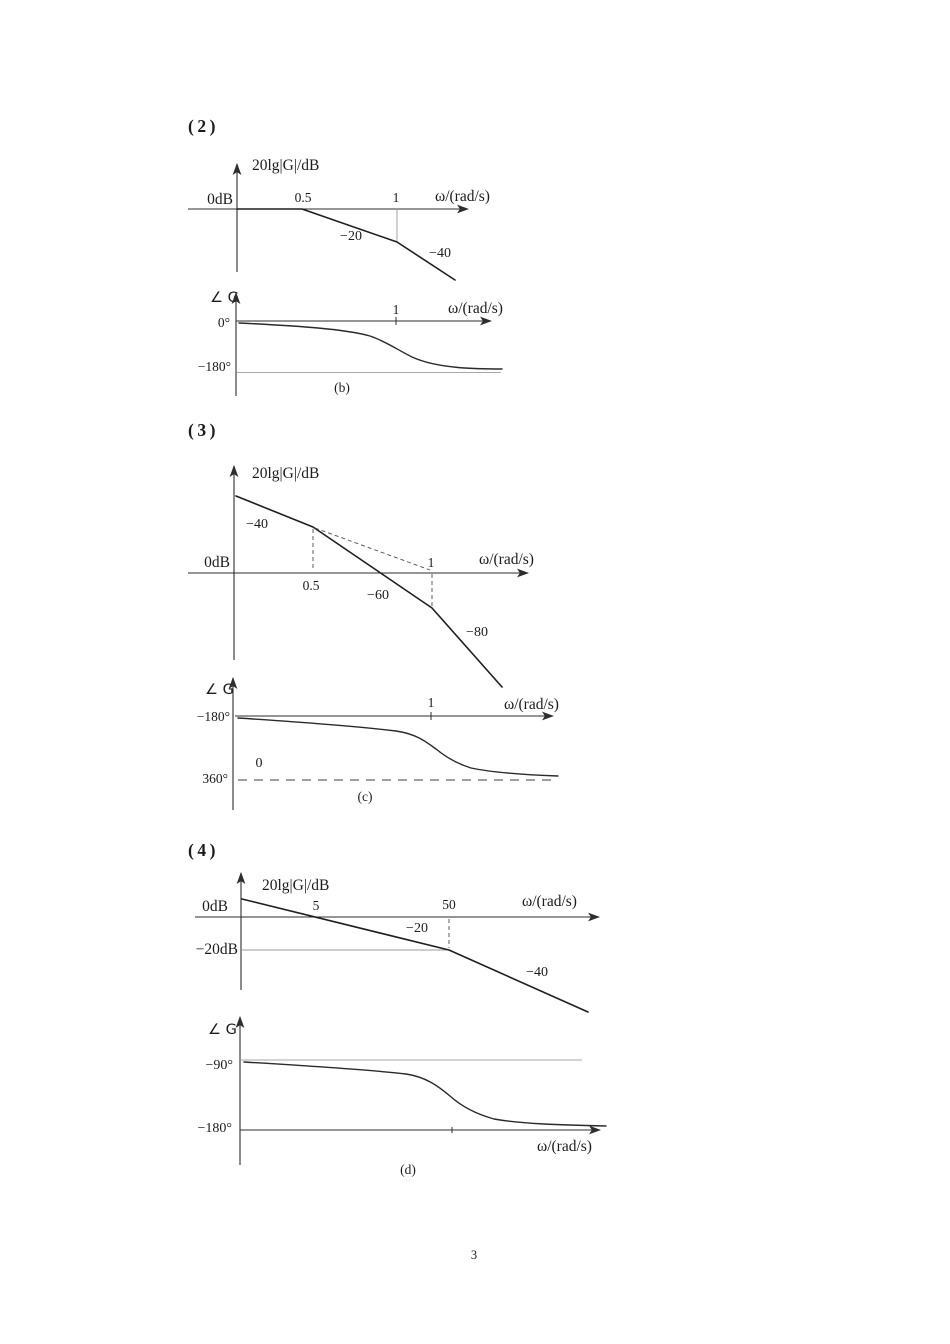 The height and width of the screenshot is (1344, 950). I want to click on caption-d: (d), so click(408, 1169).